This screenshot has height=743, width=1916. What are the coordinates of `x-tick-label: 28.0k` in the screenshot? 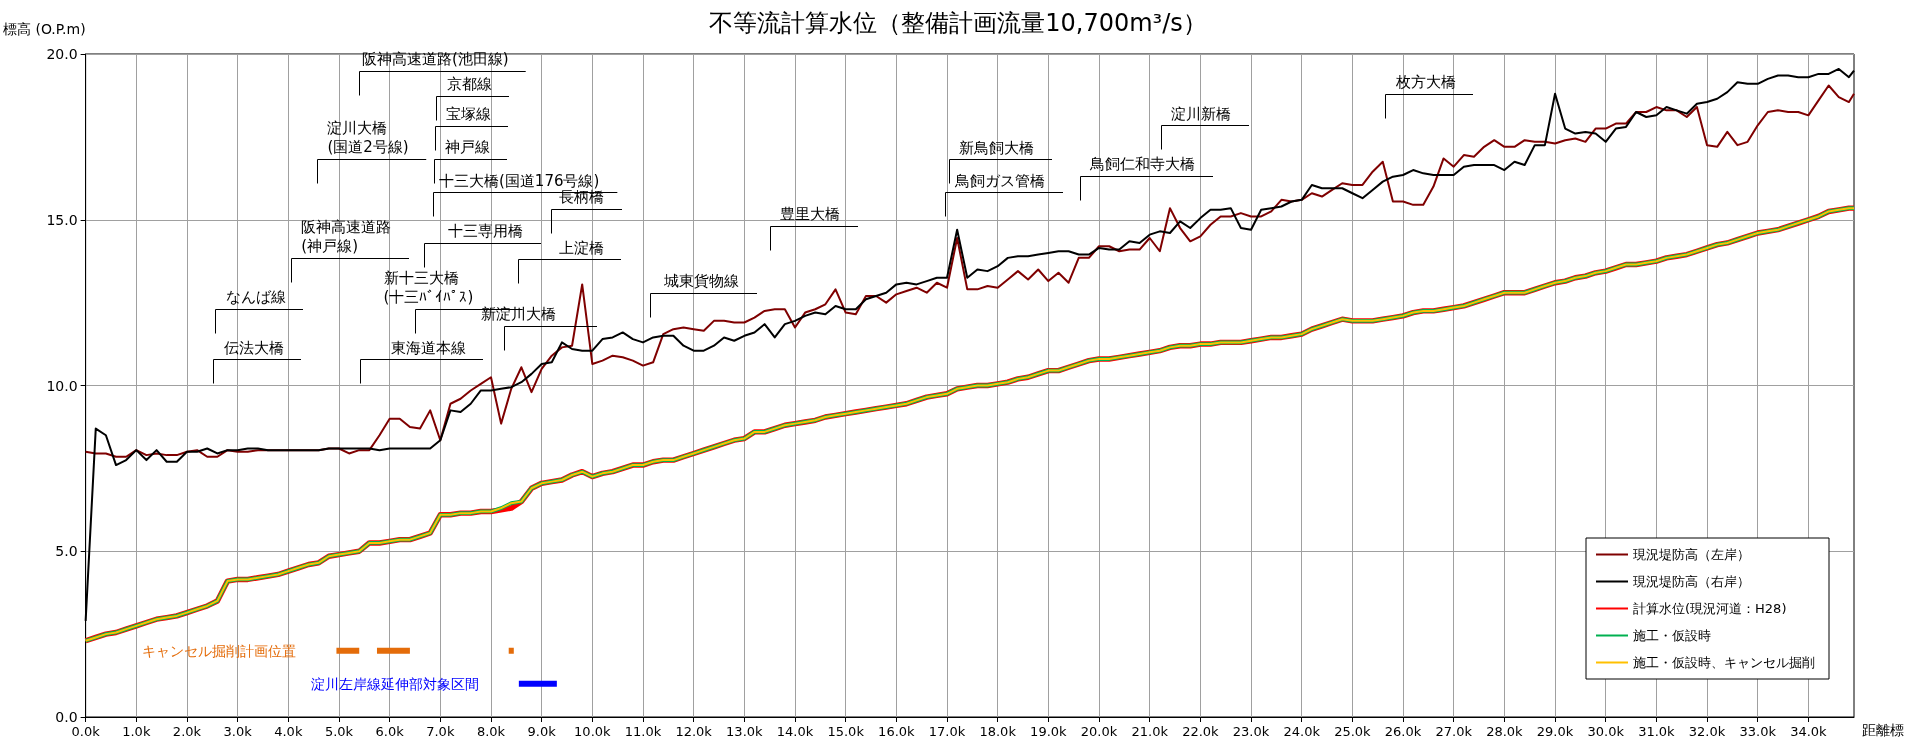 It's located at (1505, 731).